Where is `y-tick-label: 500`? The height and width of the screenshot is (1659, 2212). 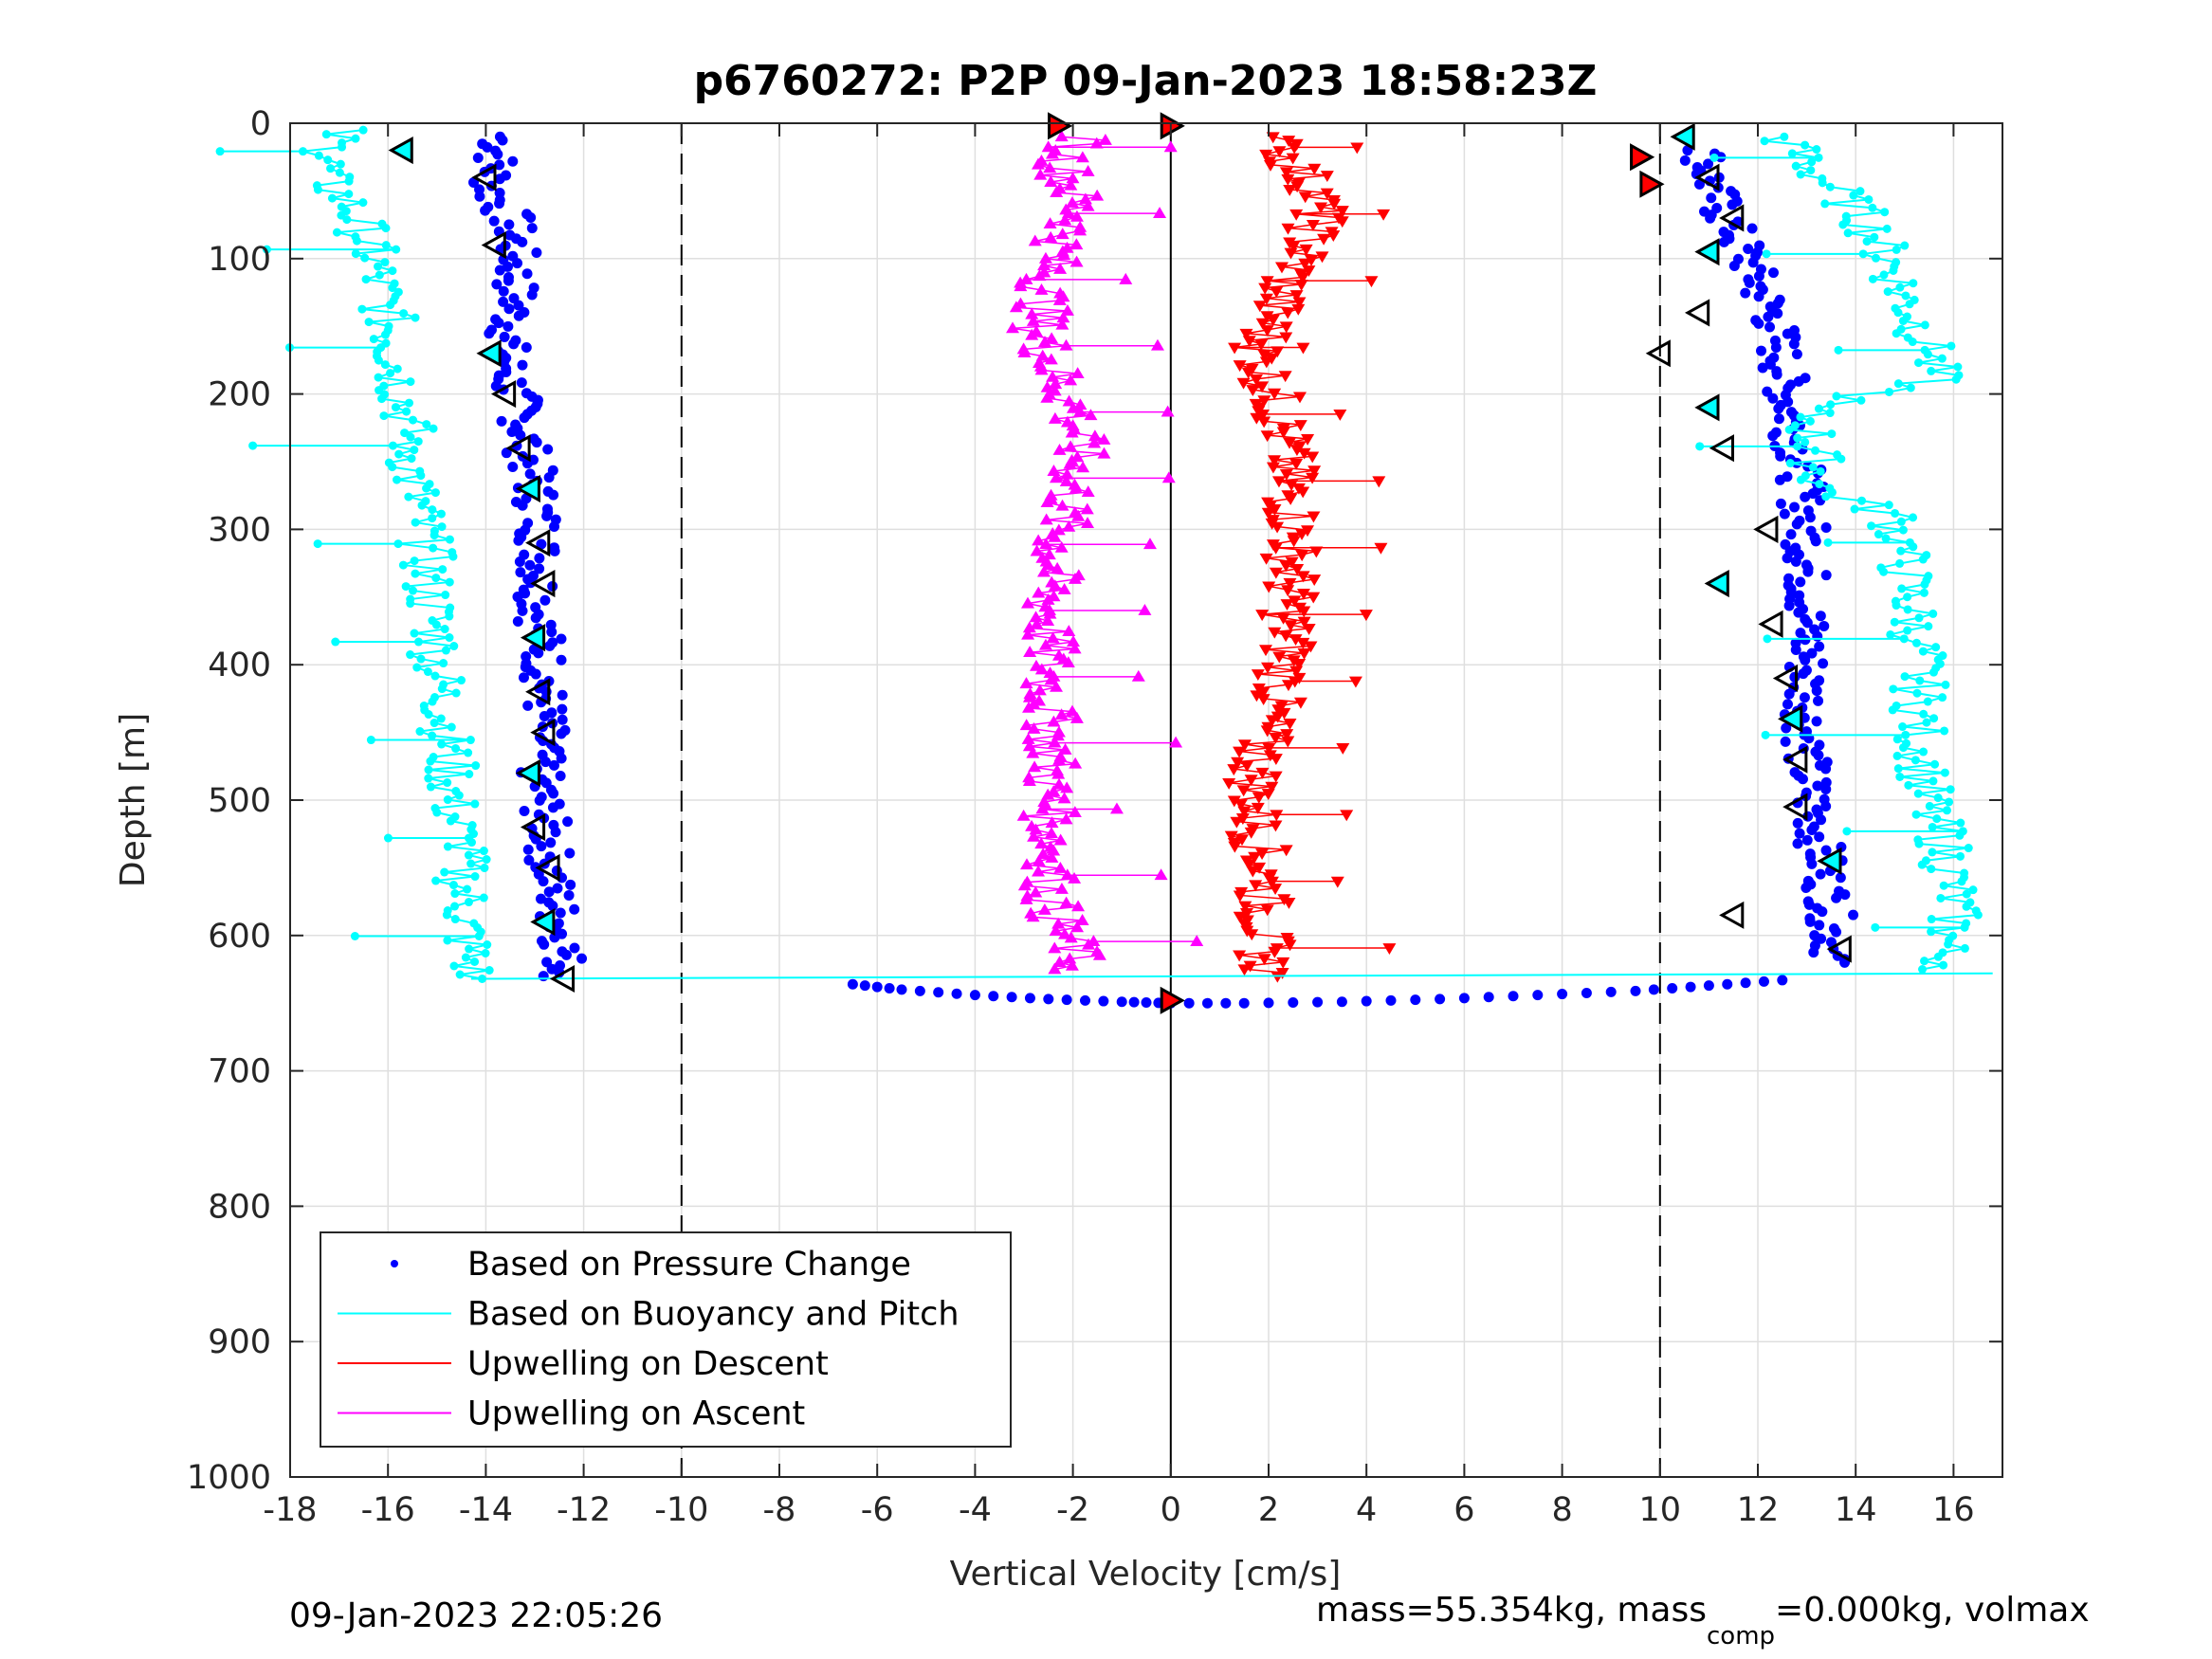
y-tick-label: 500 is located at coordinates (239, 801).